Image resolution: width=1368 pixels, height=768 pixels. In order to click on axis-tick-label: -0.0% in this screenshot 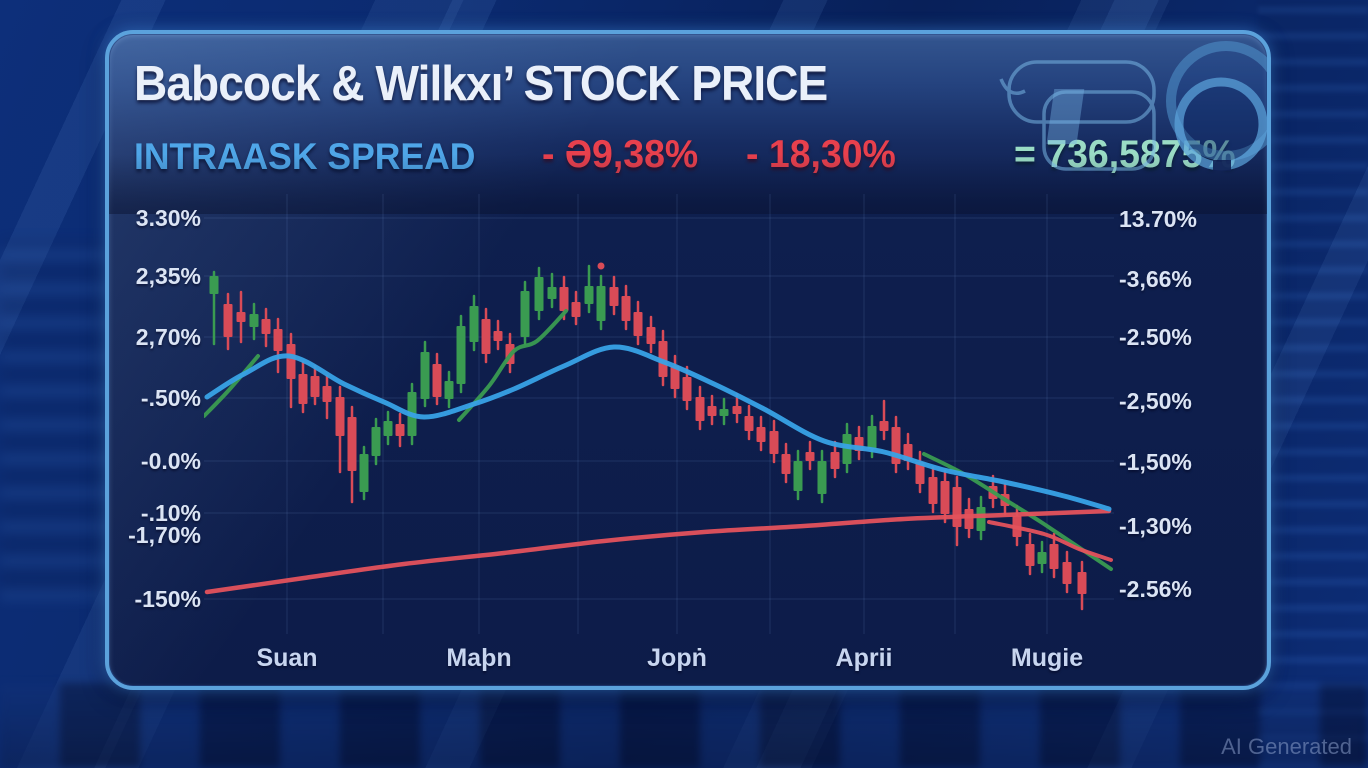, I will do `click(170, 461)`.